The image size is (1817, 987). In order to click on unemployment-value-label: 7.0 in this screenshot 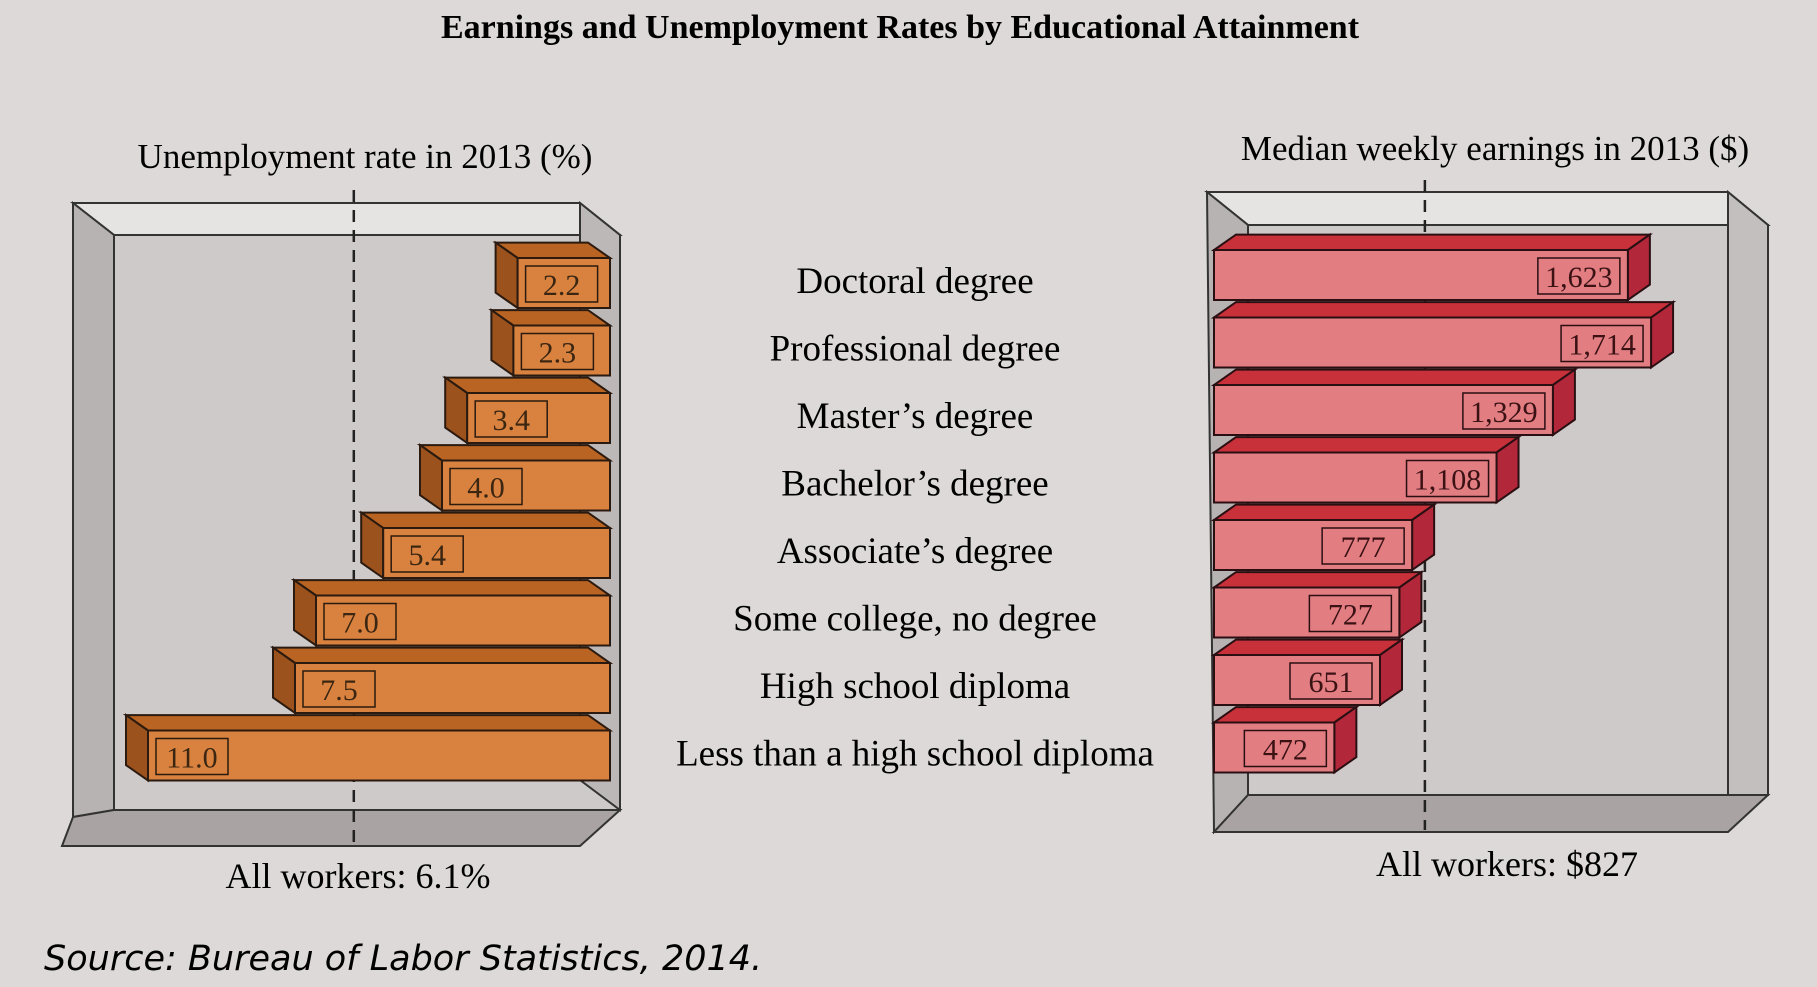, I will do `click(360, 623)`.